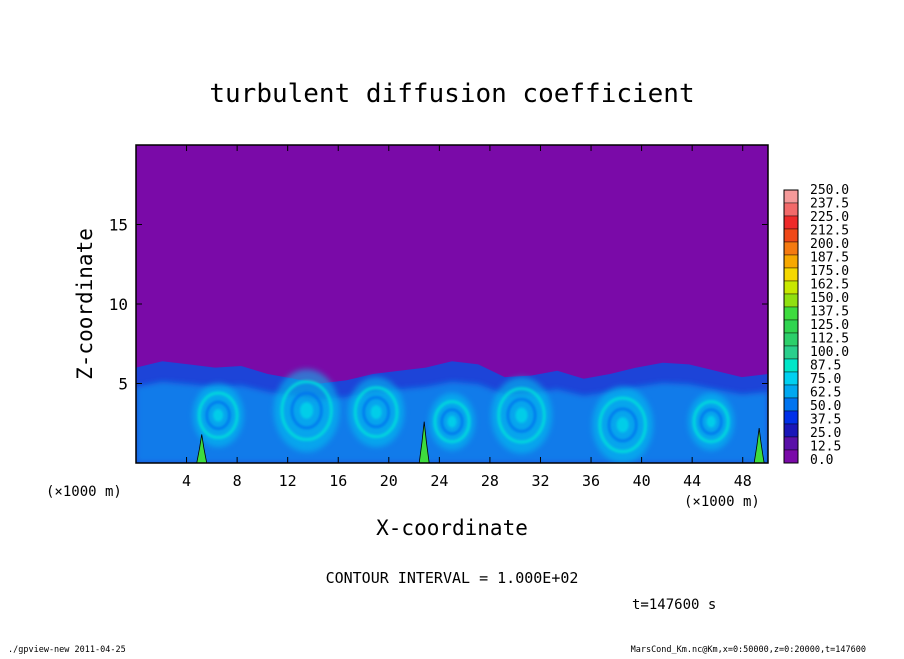 Image resolution: width=904 pixels, height=659 pixels. What do you see at coordinates (338, 481) in the screenshot?
I see `x-tick-label-16: 16` at bounding box center [338, 481].